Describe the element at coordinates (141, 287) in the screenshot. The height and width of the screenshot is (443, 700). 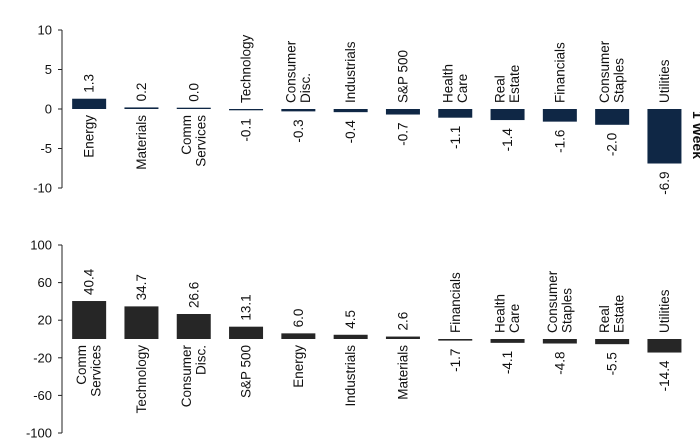
I see `value-label-technology: 34.7` at that location.